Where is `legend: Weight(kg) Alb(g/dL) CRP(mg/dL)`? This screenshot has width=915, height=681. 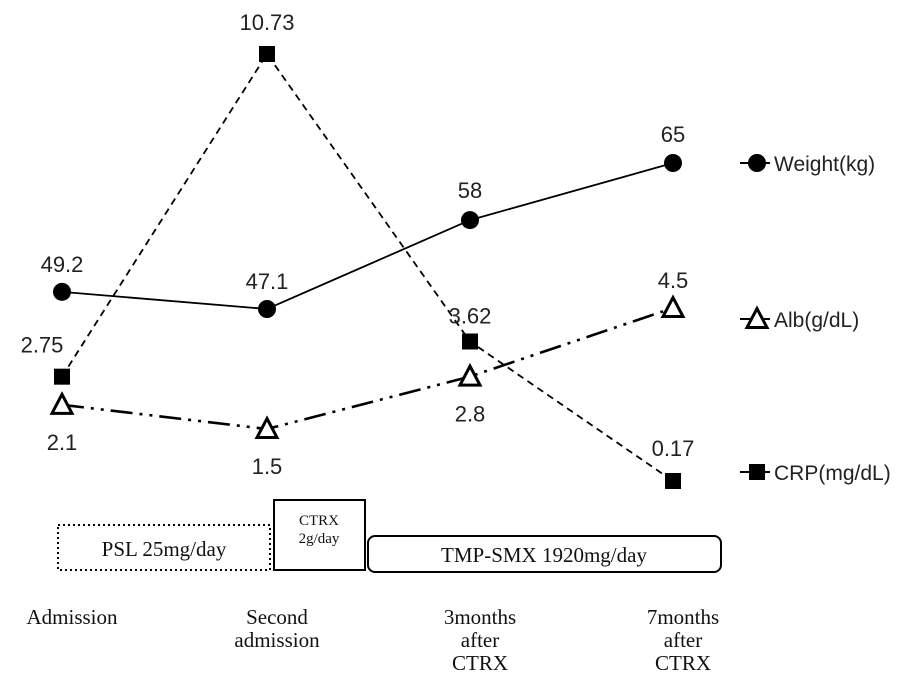 legend: Weight(kg) Alb(g/dL) CRP(mg/dL) is located at coordinates (815, 319).